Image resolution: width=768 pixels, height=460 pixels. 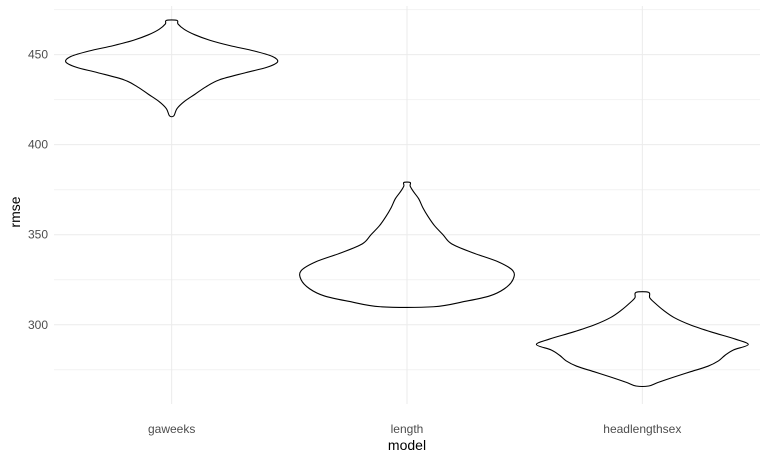 I want to click on y-axis-title: rmse, so click(x=15, y=211).